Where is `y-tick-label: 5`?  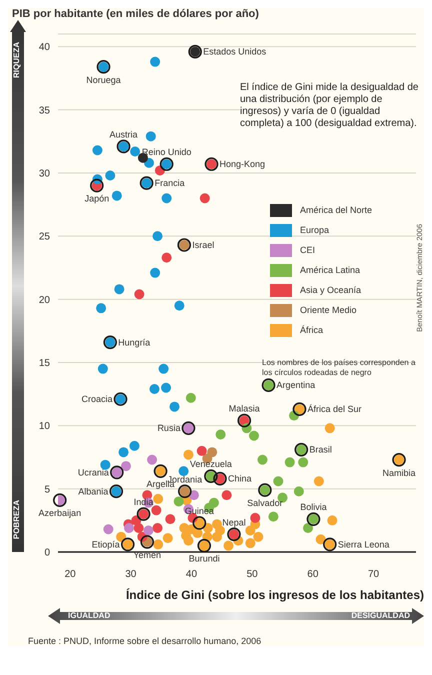 y-tick-label: 5 is located at coordinates (47, 490).